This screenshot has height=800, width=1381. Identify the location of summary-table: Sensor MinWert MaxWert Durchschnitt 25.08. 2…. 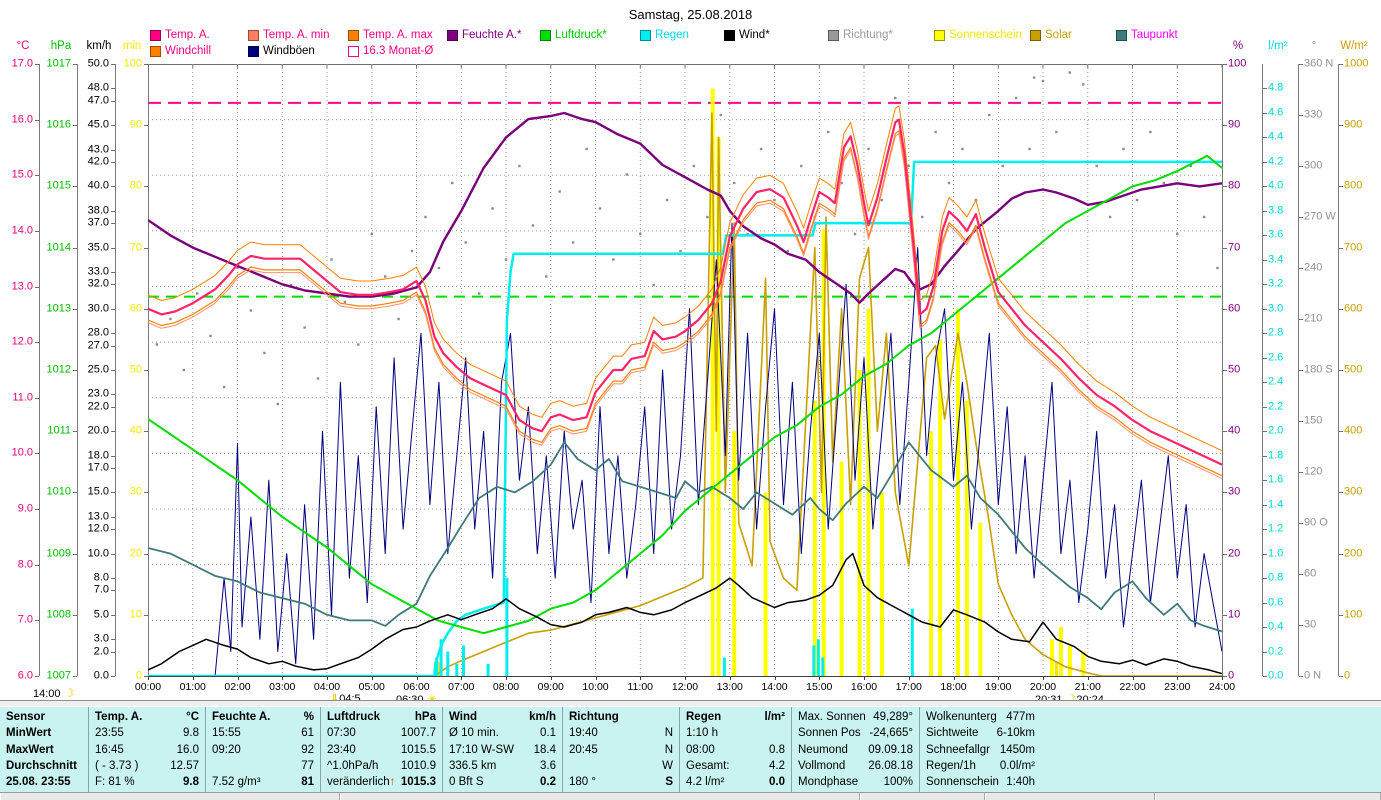
(690, 749).